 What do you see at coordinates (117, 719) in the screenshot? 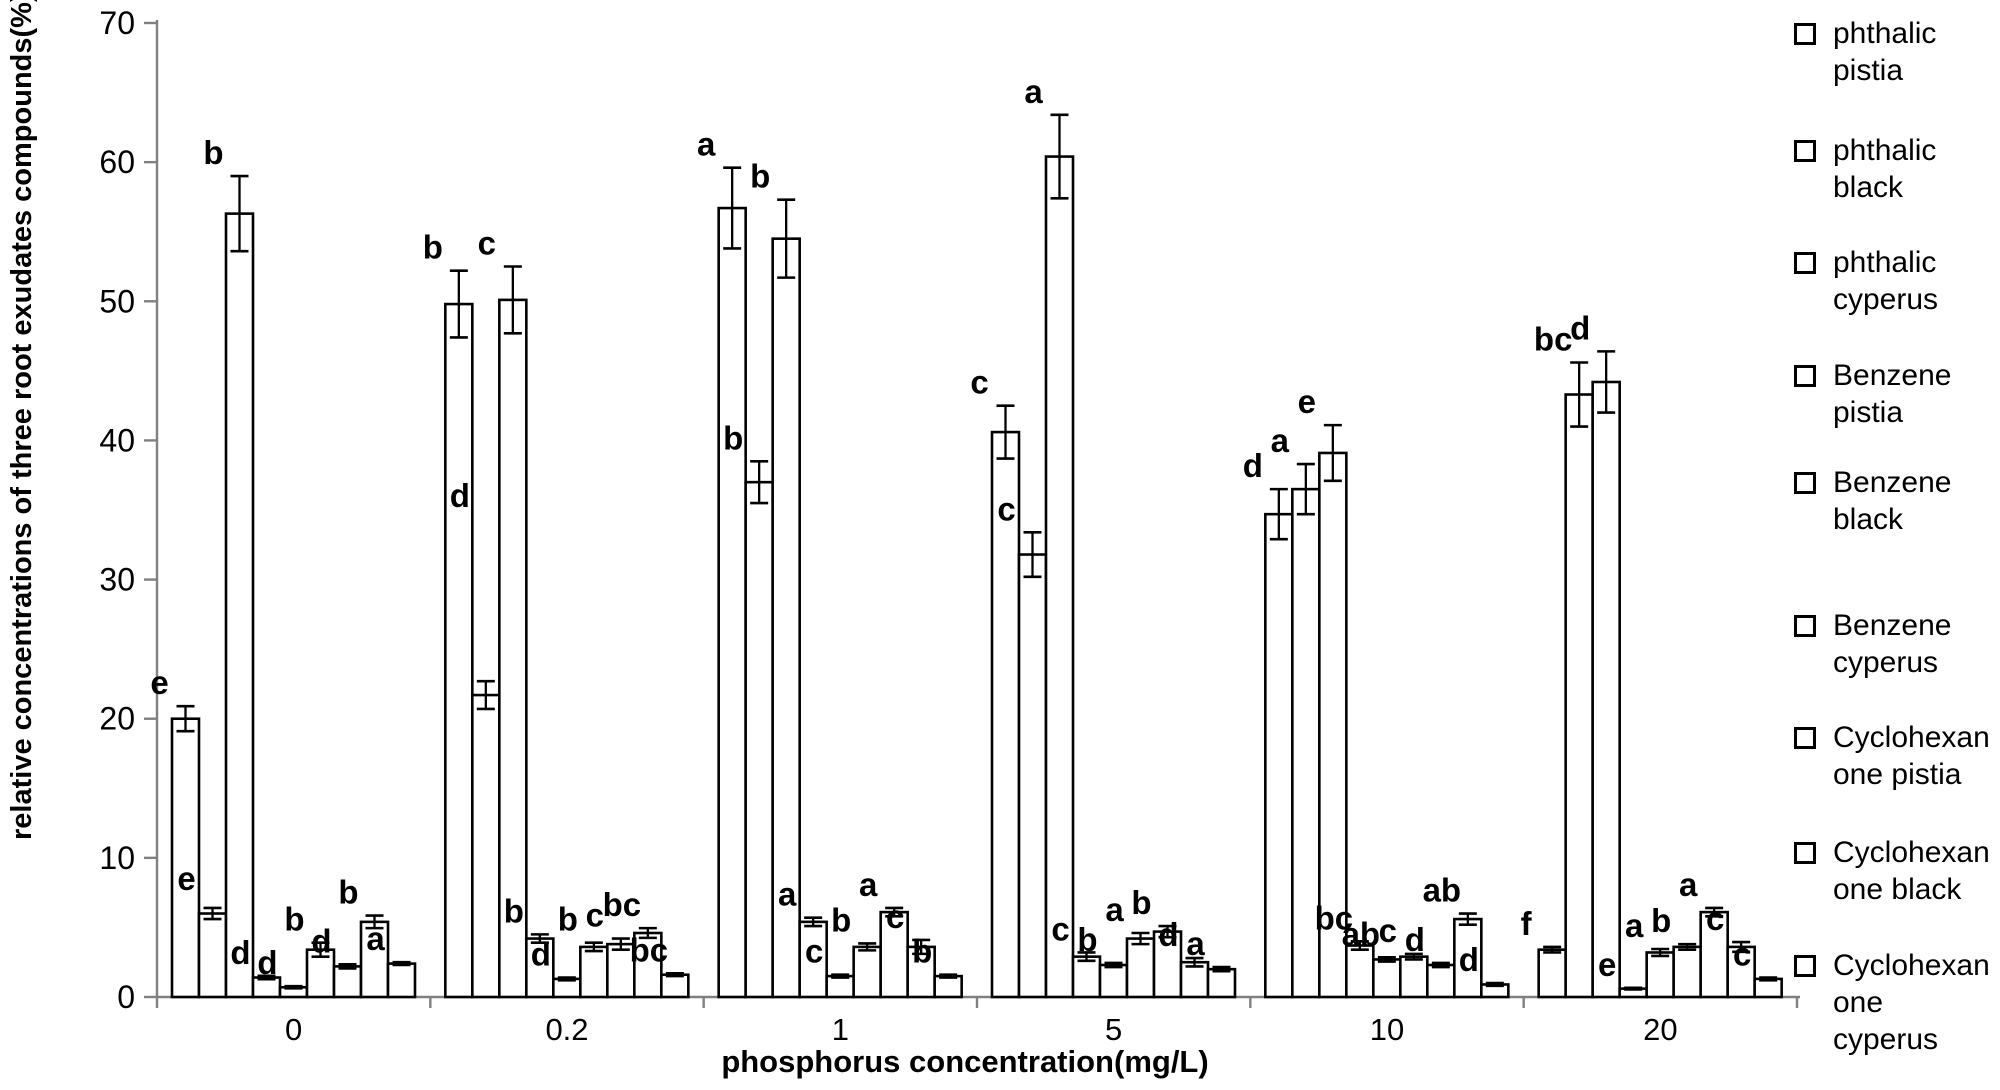
I see `y-tick-label: 20` at bounding box center [117, 719].